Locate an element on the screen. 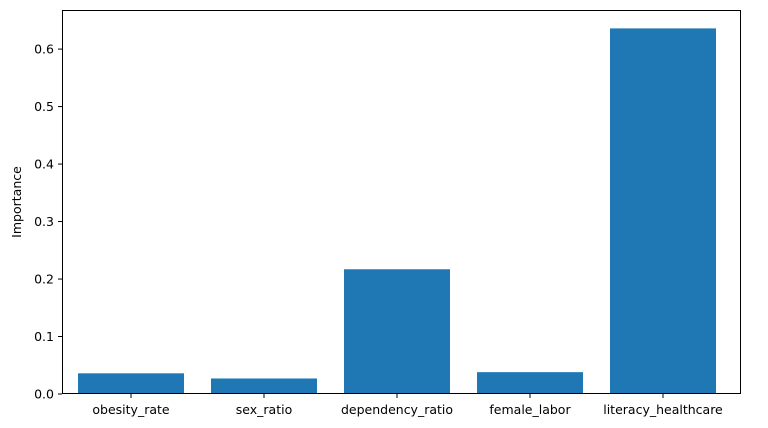  x-tick-label: literacy_healthcare is located at coordinates (663, 409).